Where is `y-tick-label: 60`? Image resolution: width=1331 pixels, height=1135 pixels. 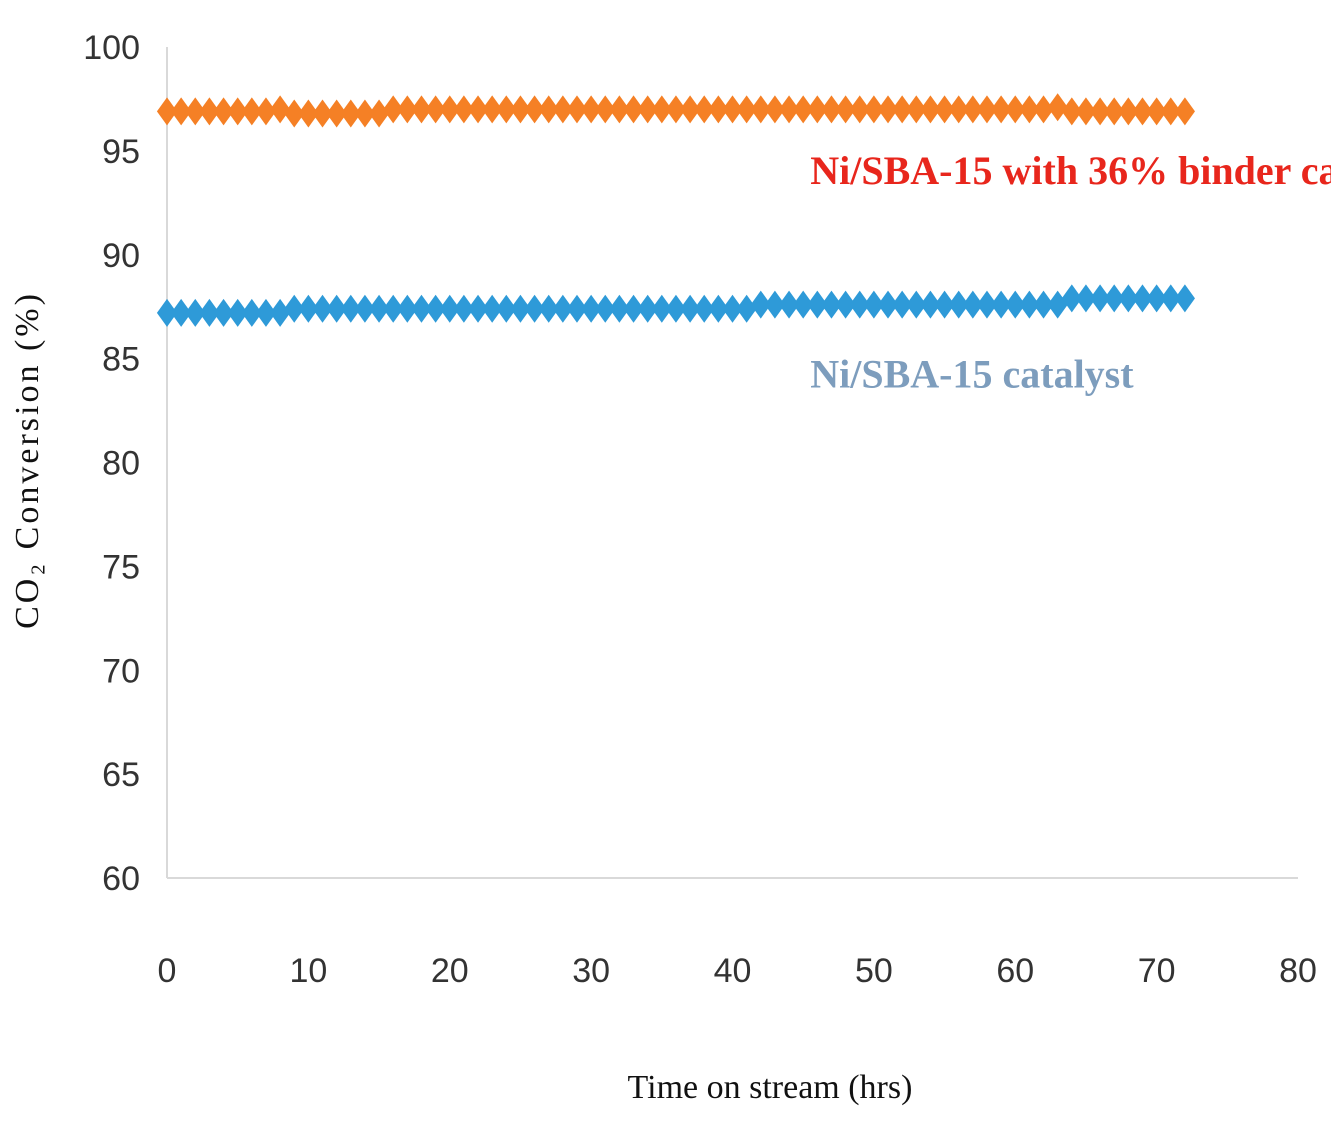 y-tick-label: 60 is located at coordinates (121, 879).